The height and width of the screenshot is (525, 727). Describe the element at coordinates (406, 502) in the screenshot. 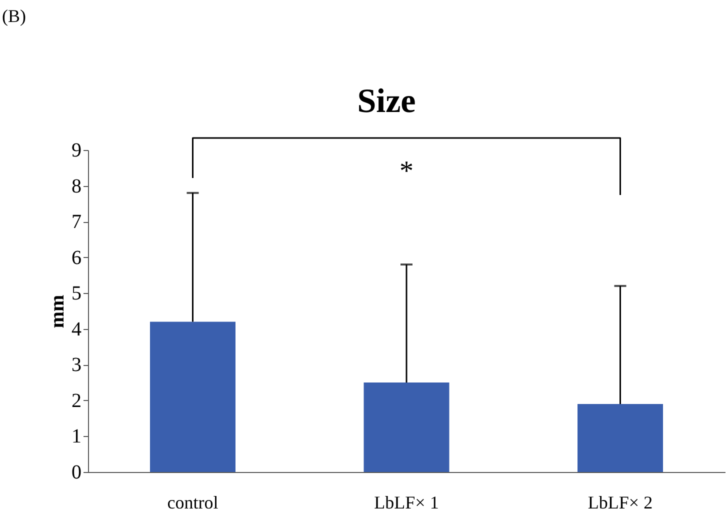

I see `x-tick-label: LbLF× 1` at that location.